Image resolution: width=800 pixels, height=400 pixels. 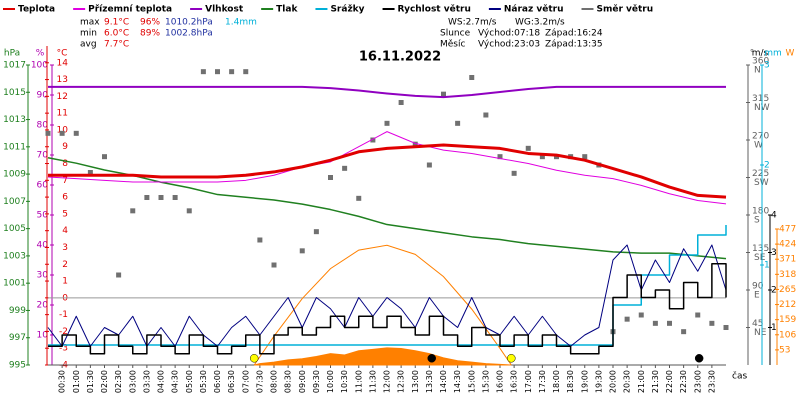 I want to click on axis-title: mm, so click(x=773, y=54).